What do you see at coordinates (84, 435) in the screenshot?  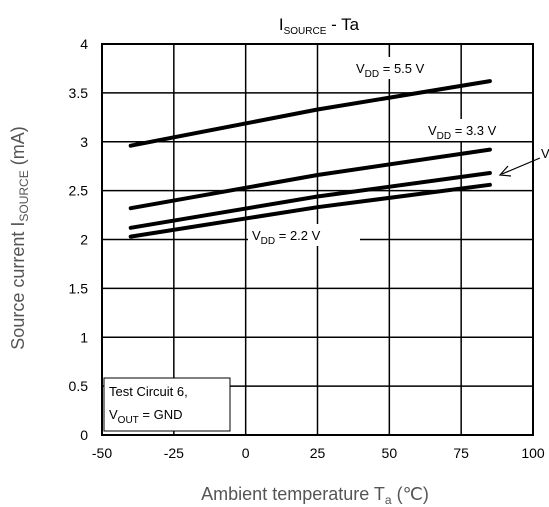 I see `y-tick-label: 0` at bounding box center [84, 435].